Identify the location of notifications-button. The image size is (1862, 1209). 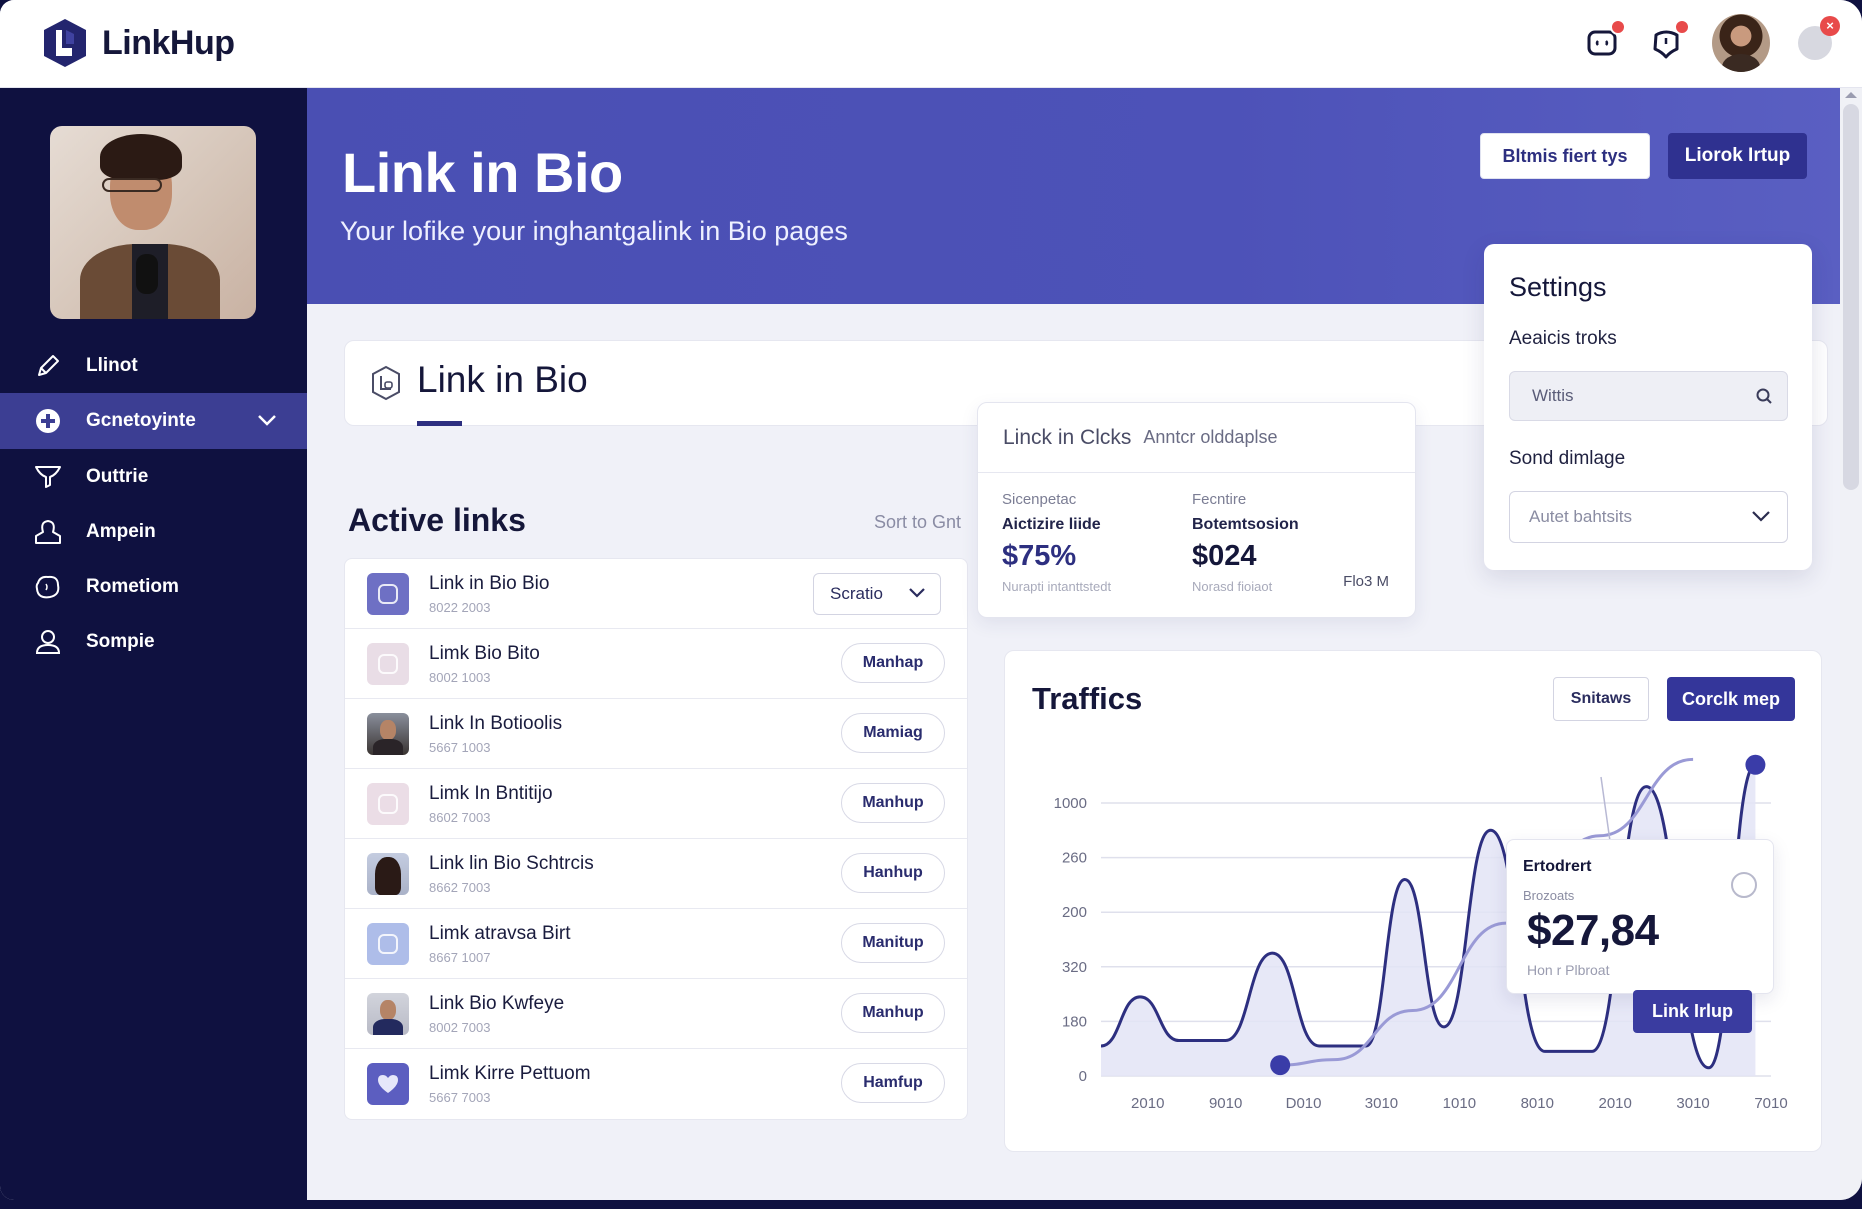
(1669, 40).